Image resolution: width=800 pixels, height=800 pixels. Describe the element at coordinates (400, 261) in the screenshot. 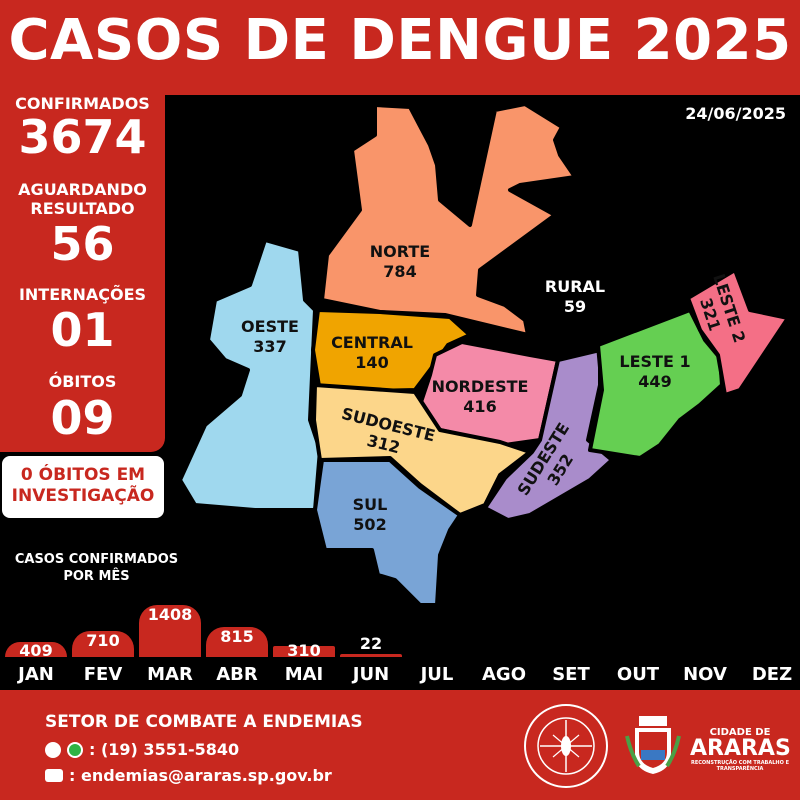

I see `zone-label-norte: NORTE 784` at that location.